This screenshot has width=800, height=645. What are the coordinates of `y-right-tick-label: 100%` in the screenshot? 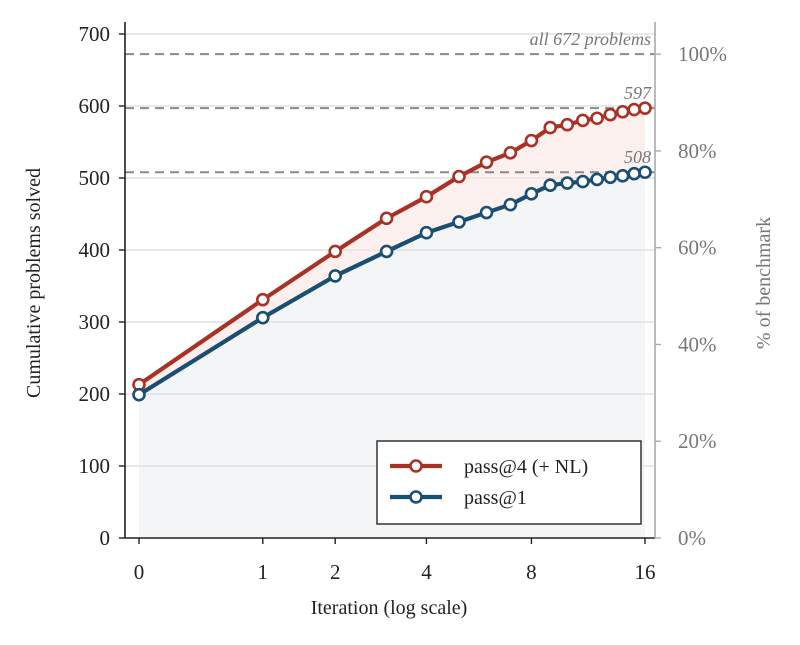 It's located at (702, 54).